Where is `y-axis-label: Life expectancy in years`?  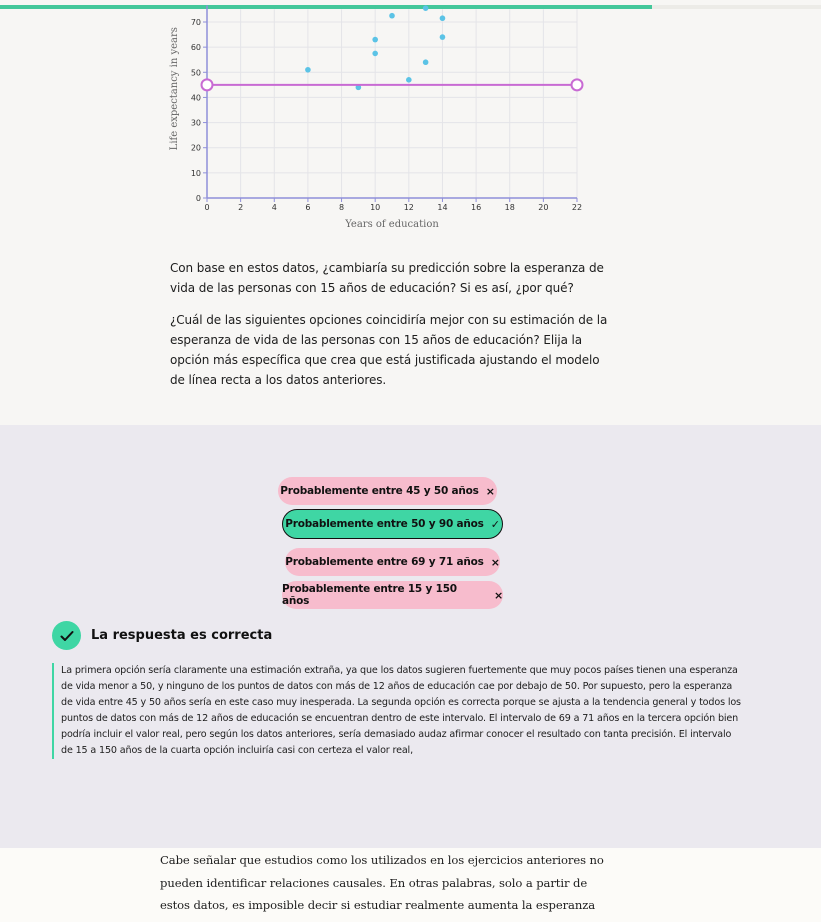 y-axis-label: Life expectancy in years is located at coordinates (174, 88).